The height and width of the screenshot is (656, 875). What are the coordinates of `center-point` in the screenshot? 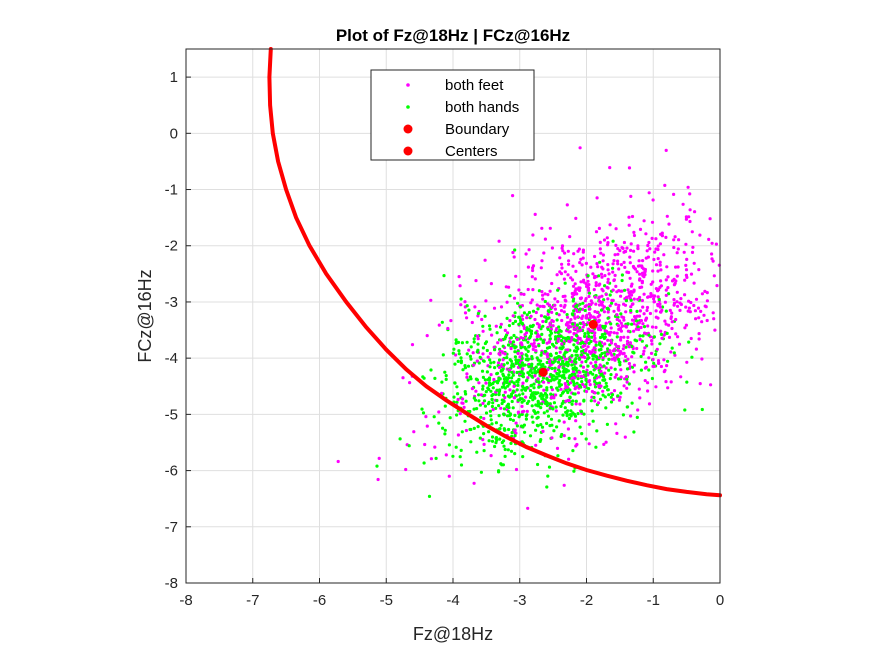 It's located at (593, 324).